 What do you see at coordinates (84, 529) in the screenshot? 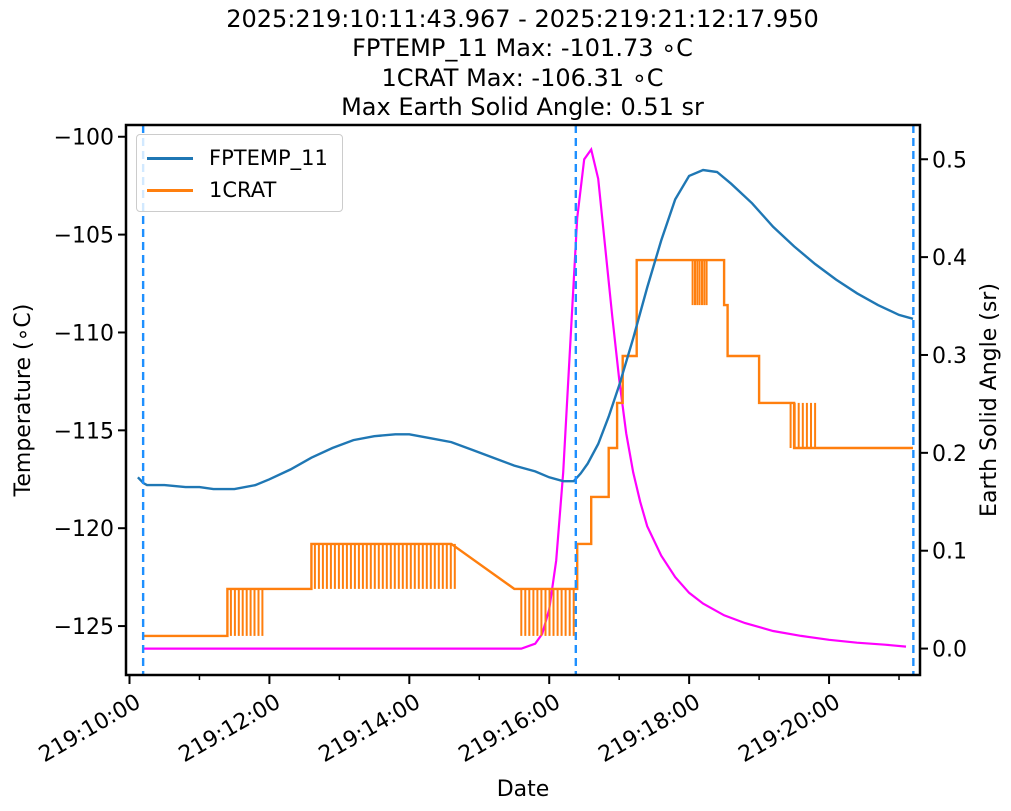
I see `y-tick-label-4: −120` at bounding box center [84, 529].